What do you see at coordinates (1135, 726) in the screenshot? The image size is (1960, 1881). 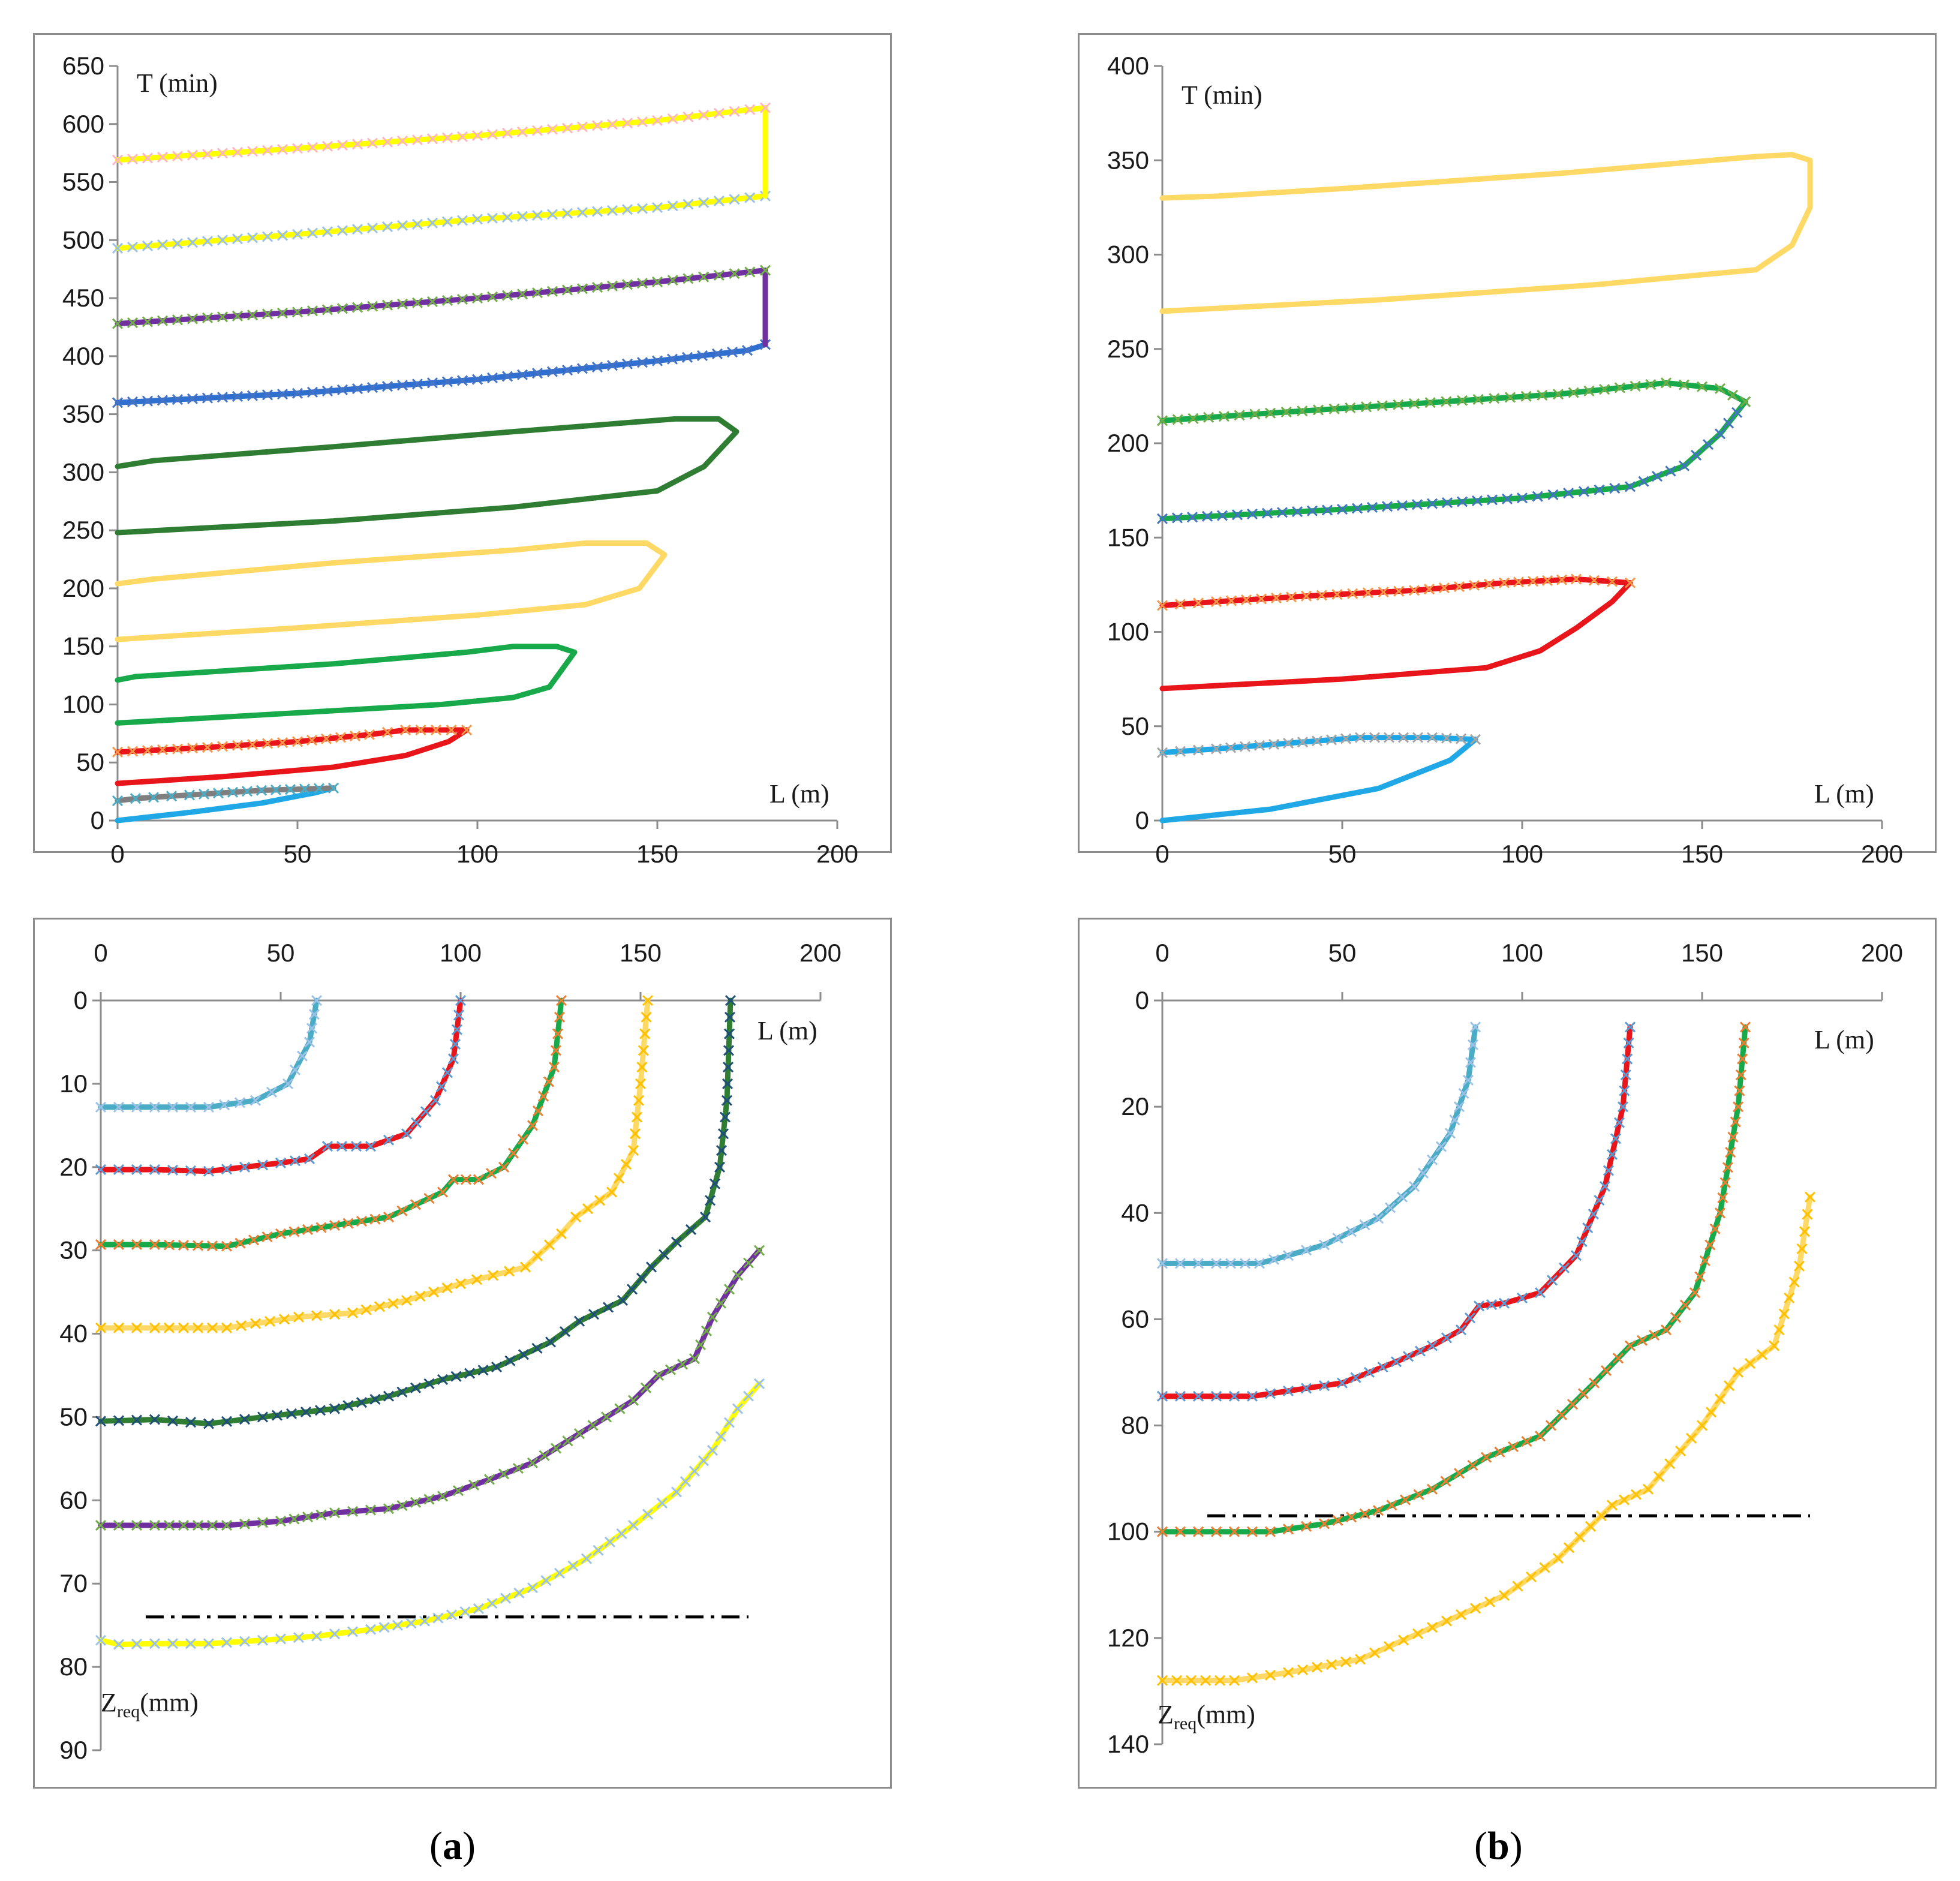 I see `b-top-y-tick-label-50: 50` at bounding box center [1135, 726].